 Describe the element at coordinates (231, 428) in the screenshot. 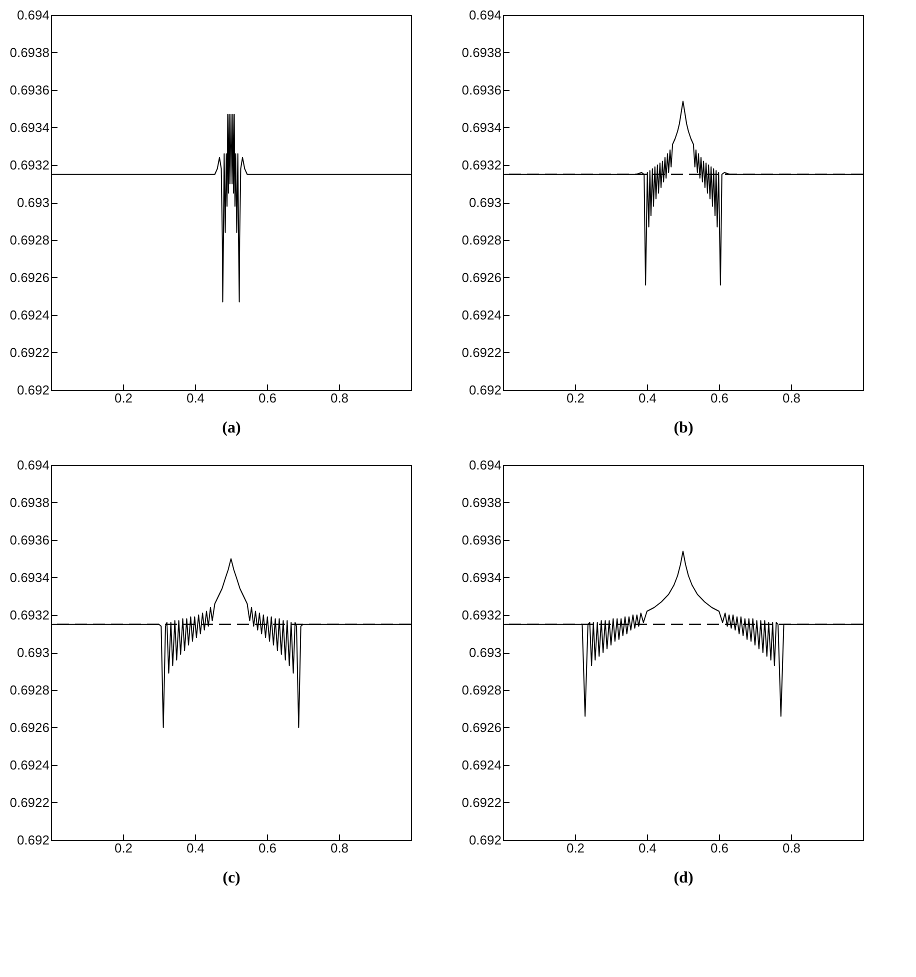

I see `x-axis-title: (a)` at that location.